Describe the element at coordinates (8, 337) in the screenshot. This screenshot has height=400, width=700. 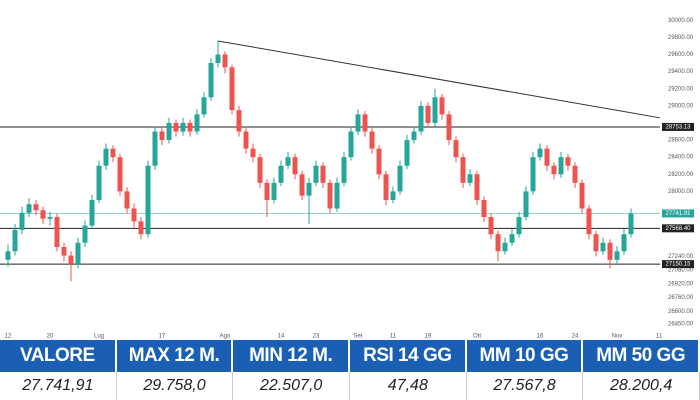
I see `x-tick-label: 12` at that location.